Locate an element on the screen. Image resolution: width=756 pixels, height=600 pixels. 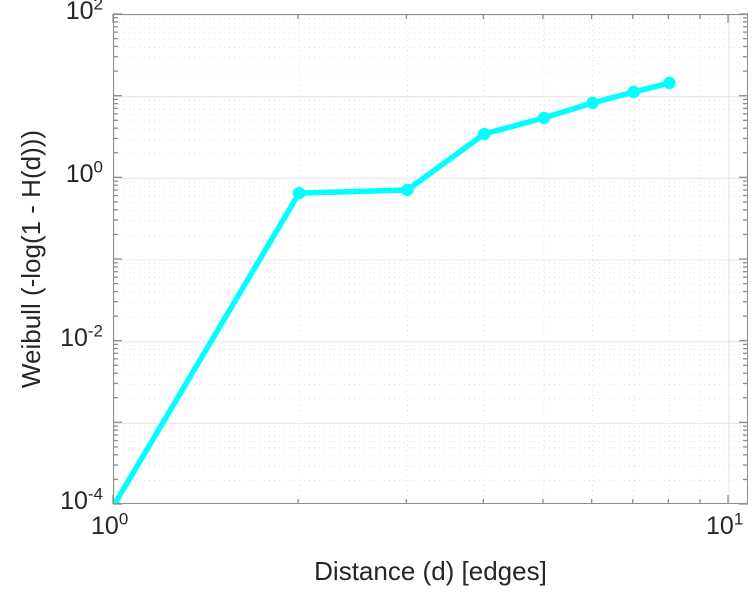
x-tick-label: 10¹ is located at coordinates (725, 524).